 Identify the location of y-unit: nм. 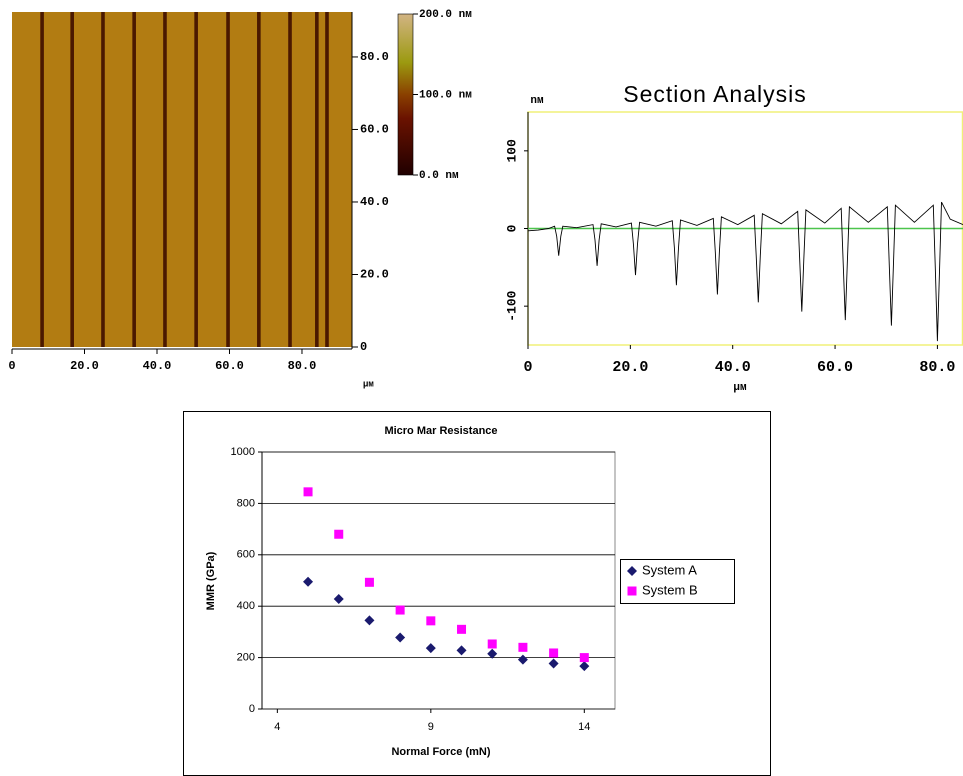
(537, 101).